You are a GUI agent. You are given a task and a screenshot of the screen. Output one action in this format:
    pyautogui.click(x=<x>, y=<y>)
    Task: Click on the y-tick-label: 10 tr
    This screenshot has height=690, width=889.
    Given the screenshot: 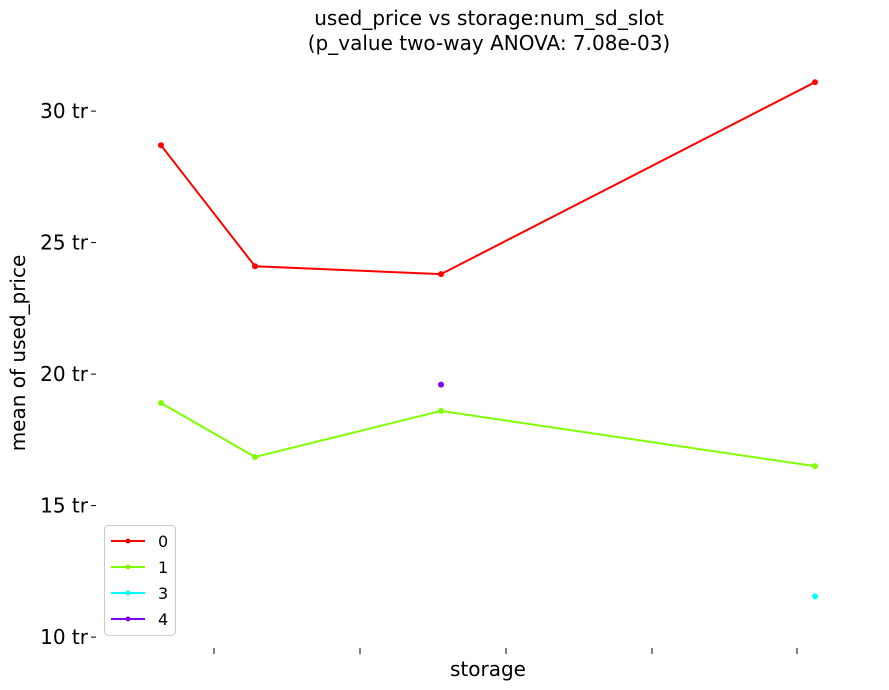 What is the action you would take?
    pyautogui.click(x=64, y=637)
    